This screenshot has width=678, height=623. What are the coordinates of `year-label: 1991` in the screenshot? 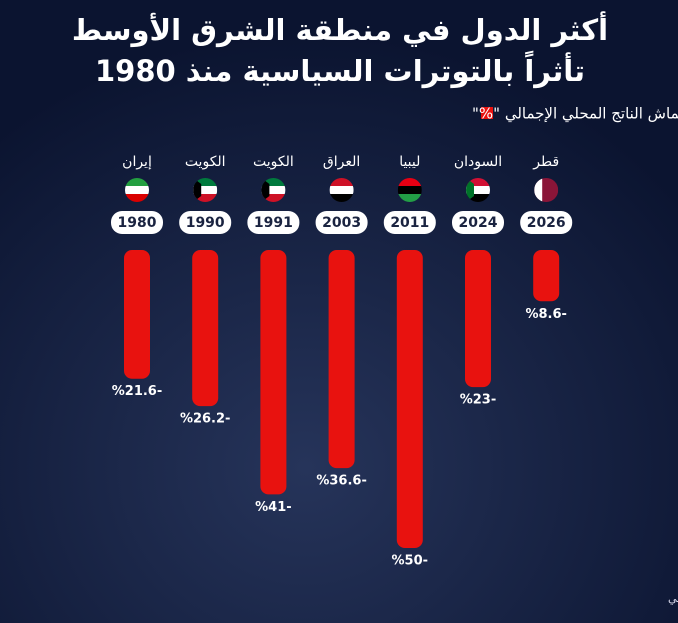 It's located at (273, 223).